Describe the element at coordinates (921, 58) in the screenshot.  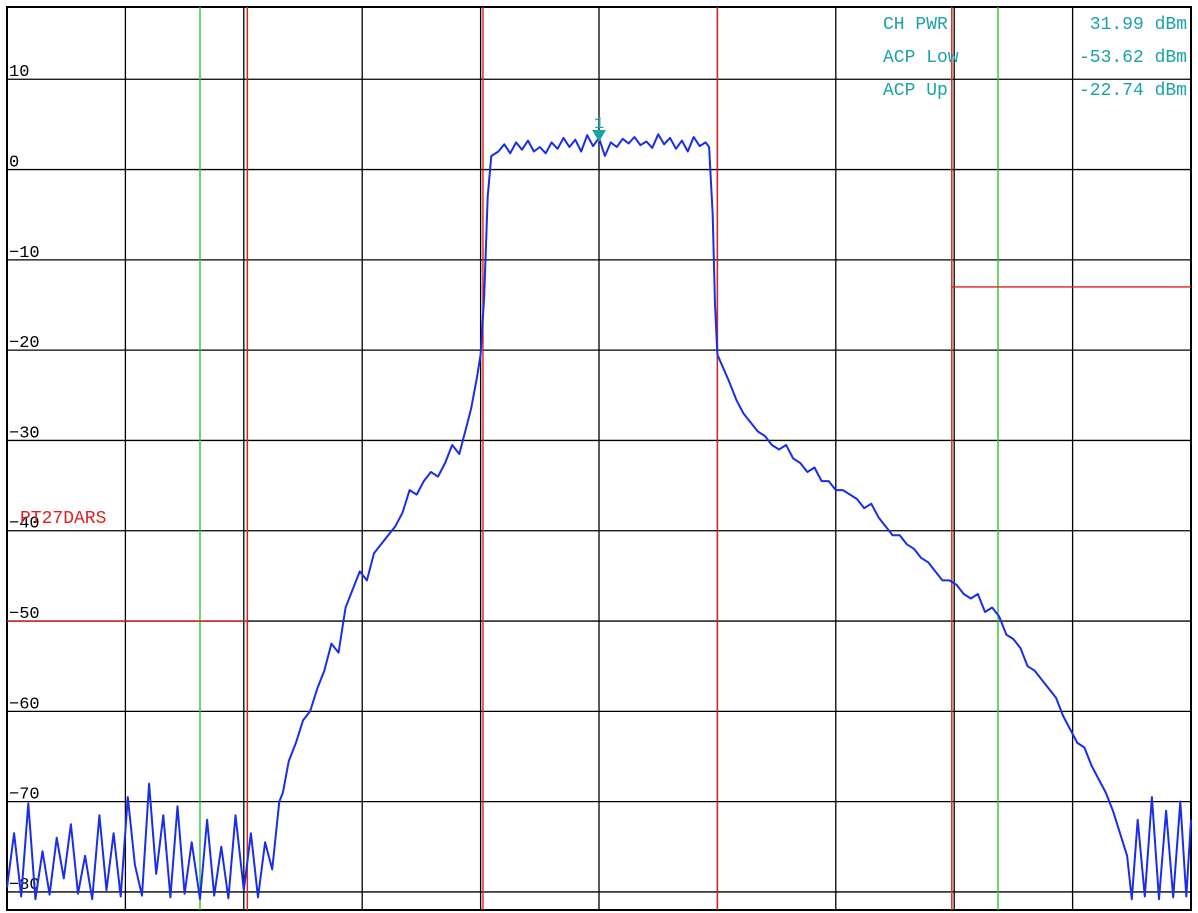
I see `readout-name-1: ACP Low` at that location.